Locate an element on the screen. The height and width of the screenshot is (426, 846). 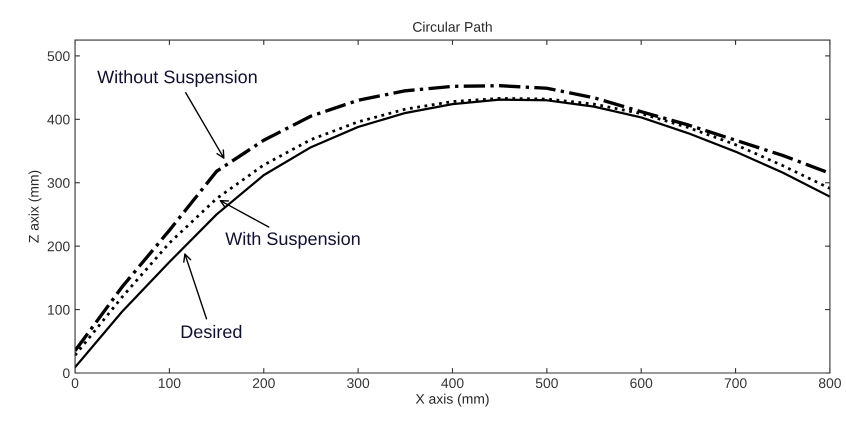
x-tick-label: 400 is located at coordinates (452, 383).